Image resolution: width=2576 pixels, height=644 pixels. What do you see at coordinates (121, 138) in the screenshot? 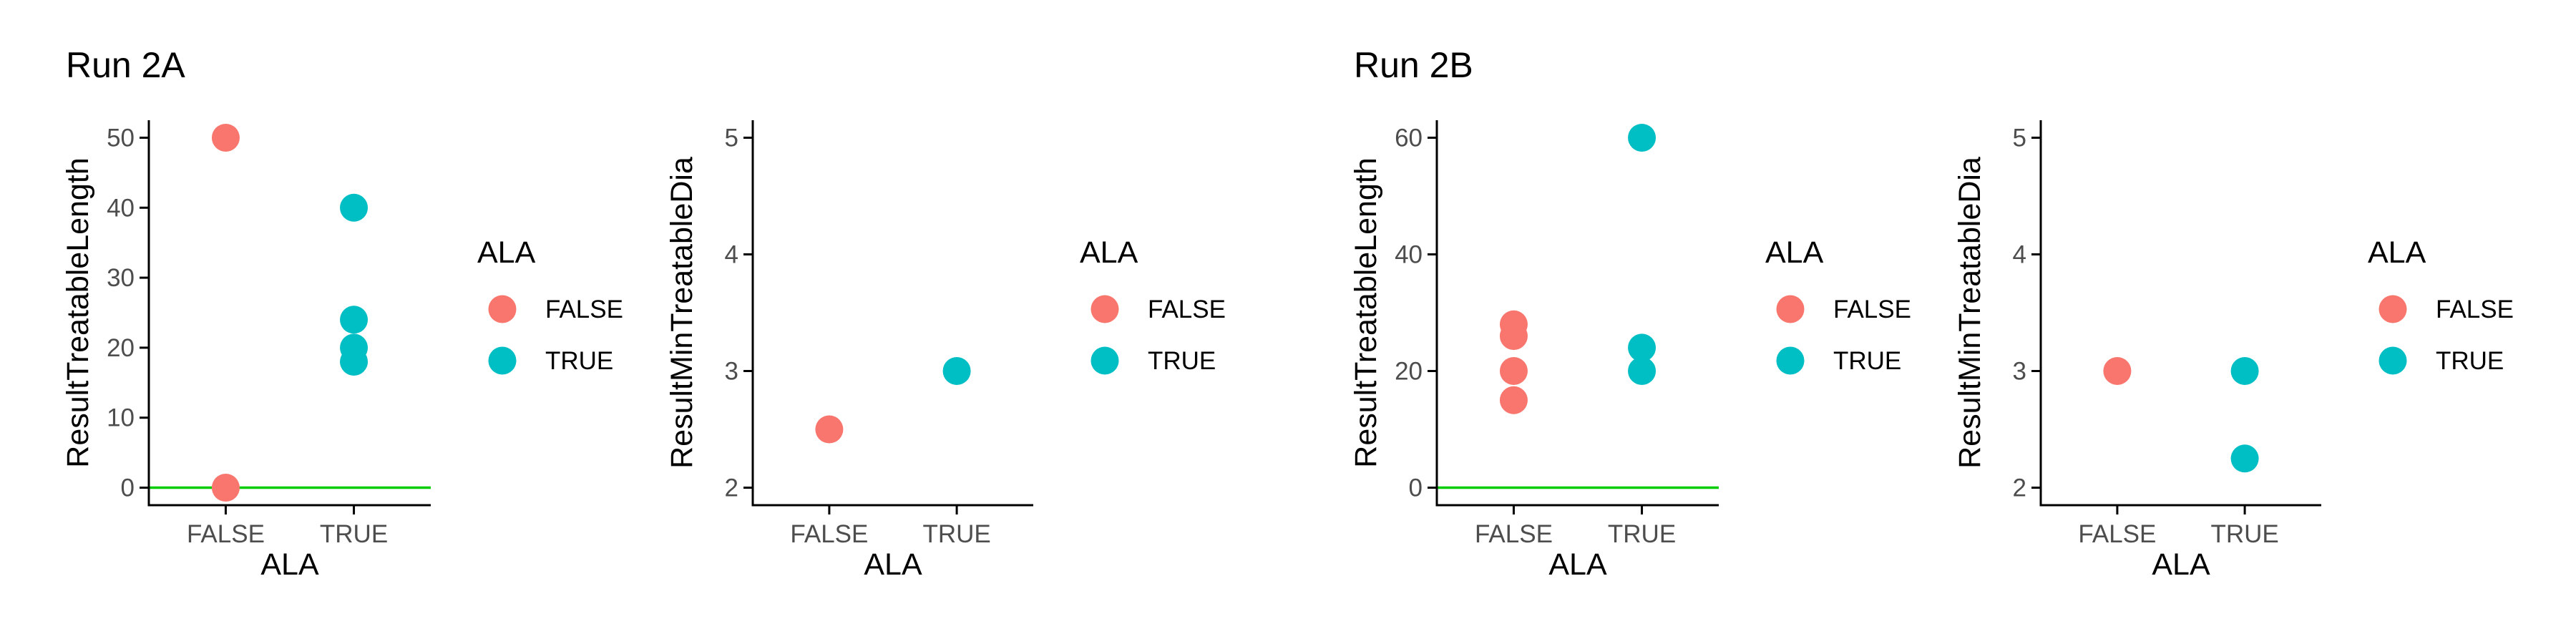
I see `y-tick-label: 50` at bounding box center [121, 138].